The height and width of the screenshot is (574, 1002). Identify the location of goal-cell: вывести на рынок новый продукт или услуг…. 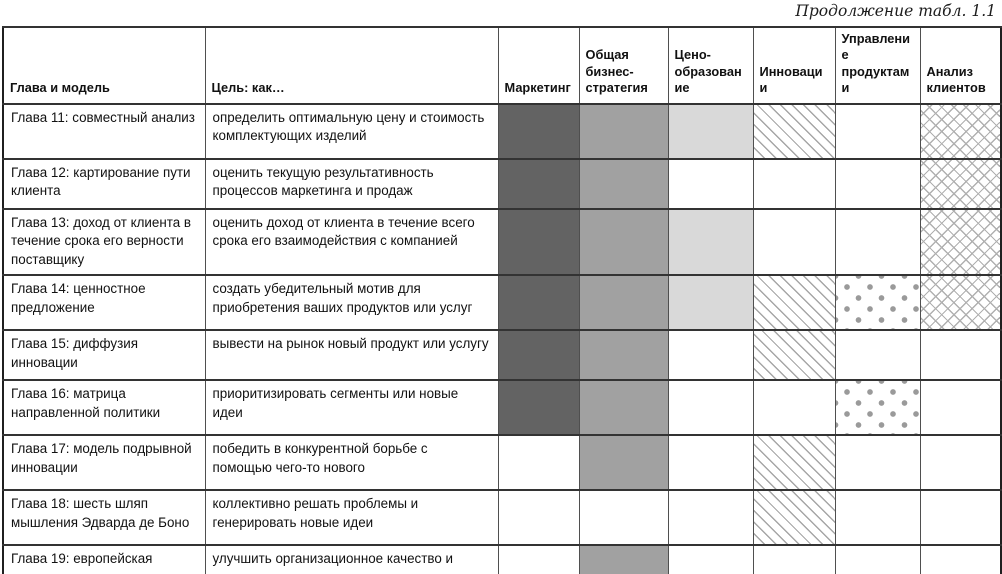
(351, 354).